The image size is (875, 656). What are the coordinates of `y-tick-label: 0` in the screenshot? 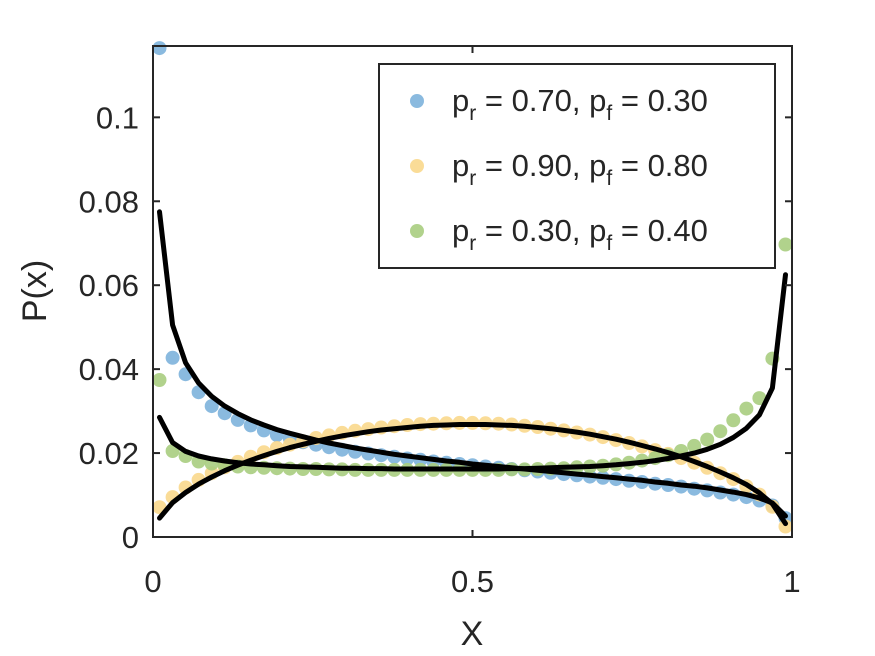 It's located at (130, 537).